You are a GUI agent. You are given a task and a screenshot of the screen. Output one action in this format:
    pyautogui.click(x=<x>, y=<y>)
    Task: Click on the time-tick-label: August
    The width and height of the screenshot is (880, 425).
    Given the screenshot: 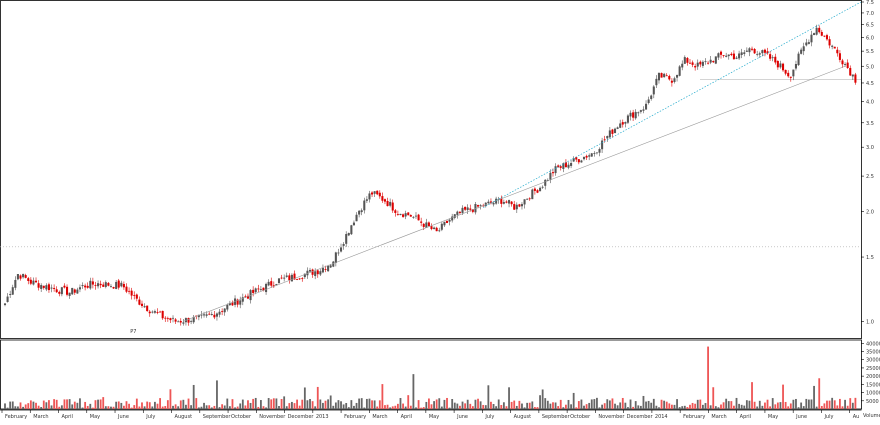 What is the action you would take?
    pyautogui.click(x=523, y=417)
    